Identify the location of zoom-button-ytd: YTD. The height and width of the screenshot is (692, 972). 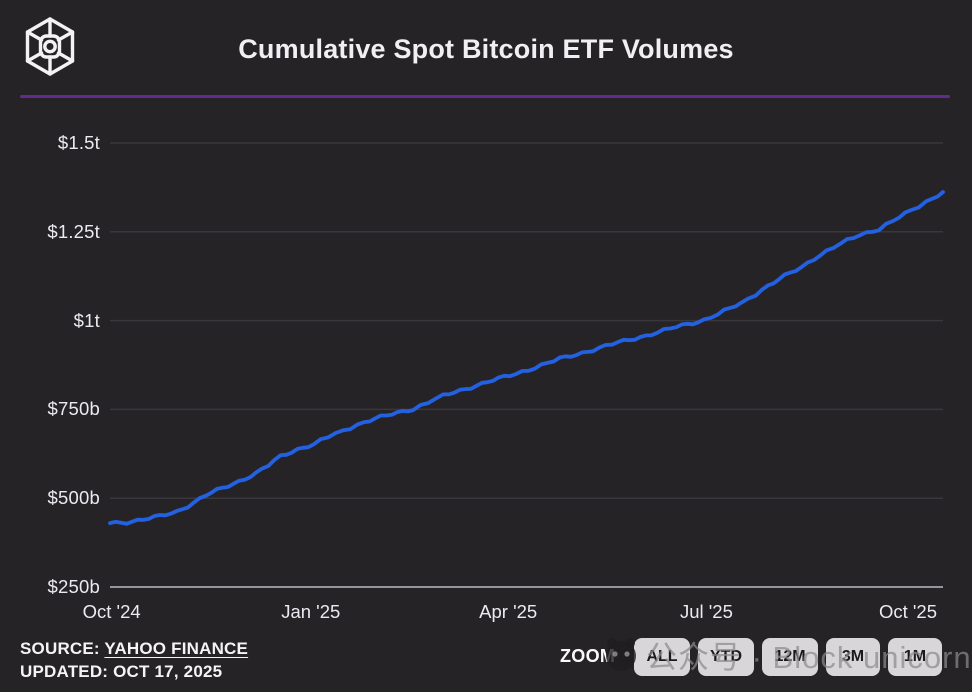
(726, 657).